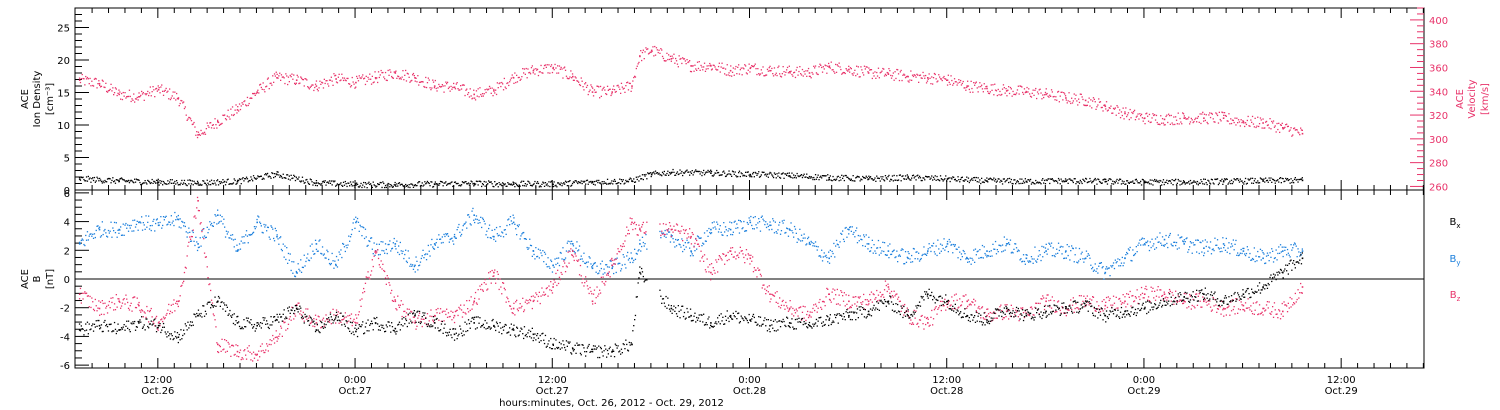 The height and width of the screenshot is (410, 1500). What do you see at coordinates (770, 225) in the screenshot?
I see `by-series-data-point` at bounding box center [770, 225].